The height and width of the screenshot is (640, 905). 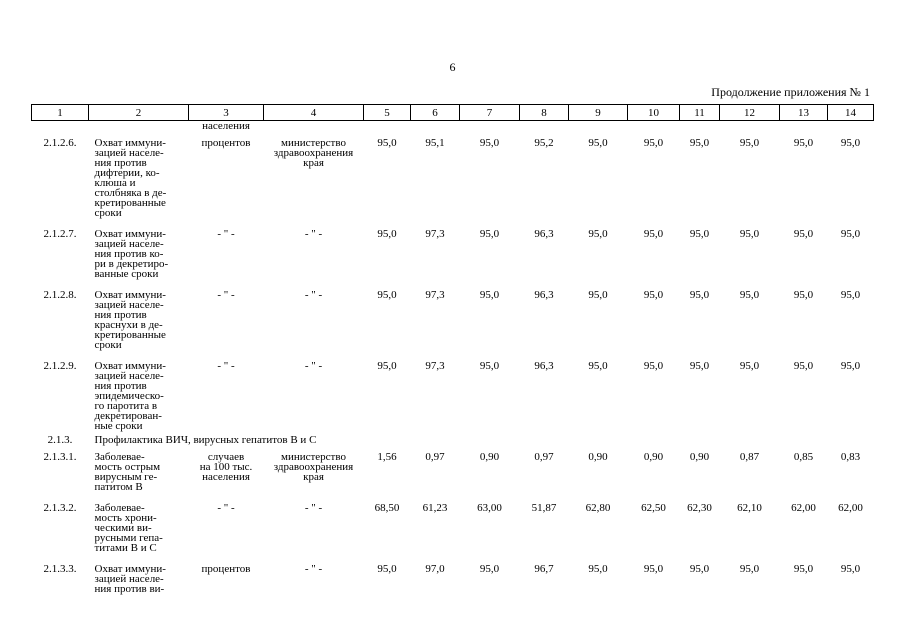 What do you see at coordinates (138, 112) in the screenshot?
I see `column-header: 2` at bounding box center [138, 112].